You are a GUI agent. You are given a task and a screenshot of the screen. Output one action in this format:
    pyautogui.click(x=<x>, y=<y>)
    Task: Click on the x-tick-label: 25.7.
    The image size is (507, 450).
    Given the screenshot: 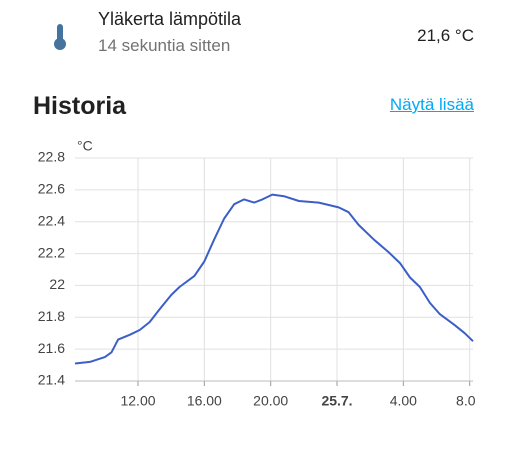 What is the action you would take?
    pyautogui.click(x=336, y=401)
    